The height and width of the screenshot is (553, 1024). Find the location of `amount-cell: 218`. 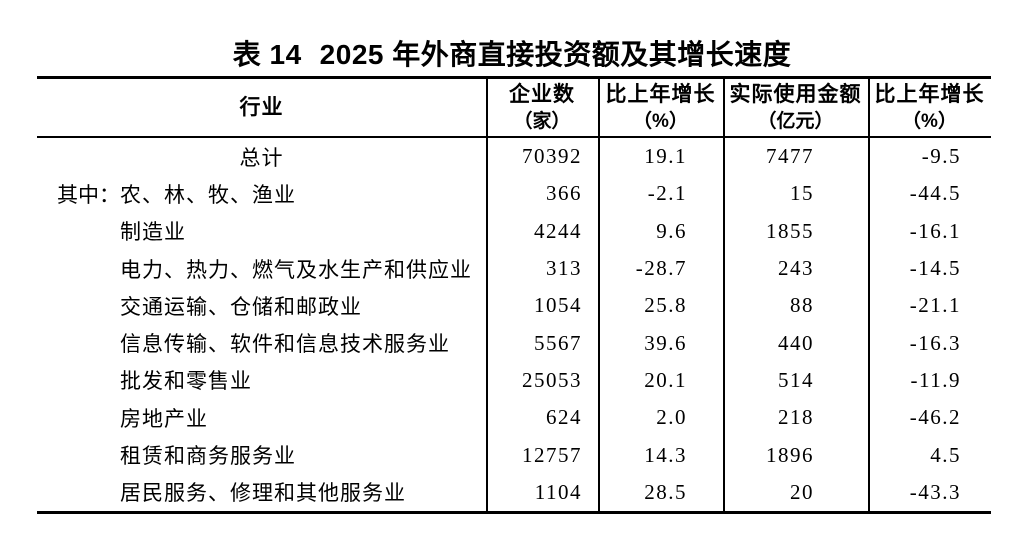

amount-cell: 218 is located at coordinates (796, 417).